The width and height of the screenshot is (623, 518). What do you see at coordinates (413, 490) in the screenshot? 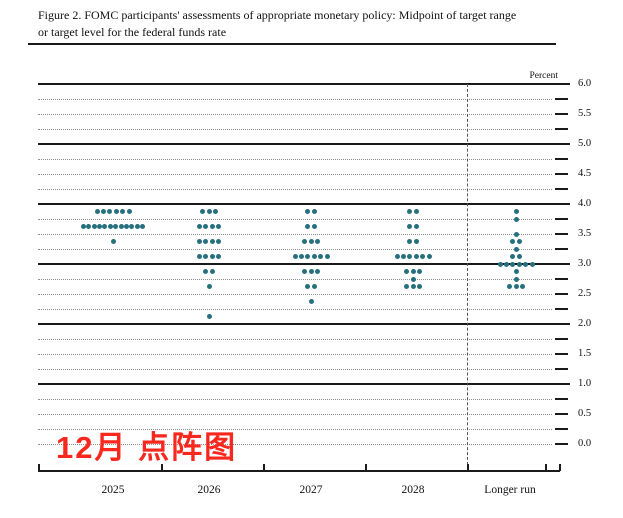
I see `x-axis-category-label: 2028` at bounding box center [413, 490].